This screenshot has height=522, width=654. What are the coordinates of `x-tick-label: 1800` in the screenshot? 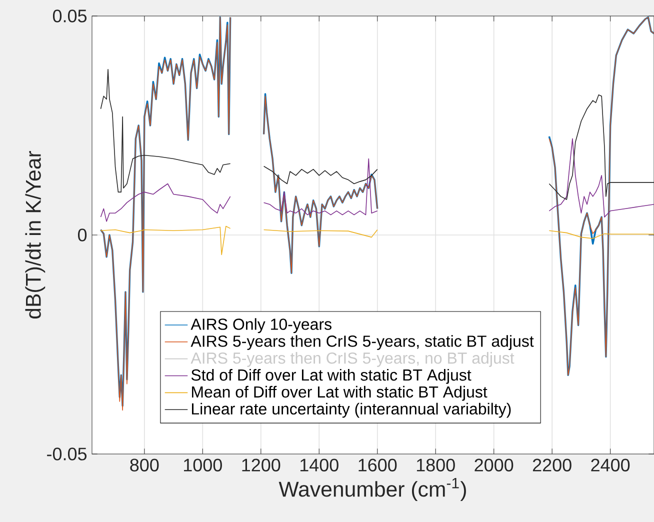 It's located at (435, 465).